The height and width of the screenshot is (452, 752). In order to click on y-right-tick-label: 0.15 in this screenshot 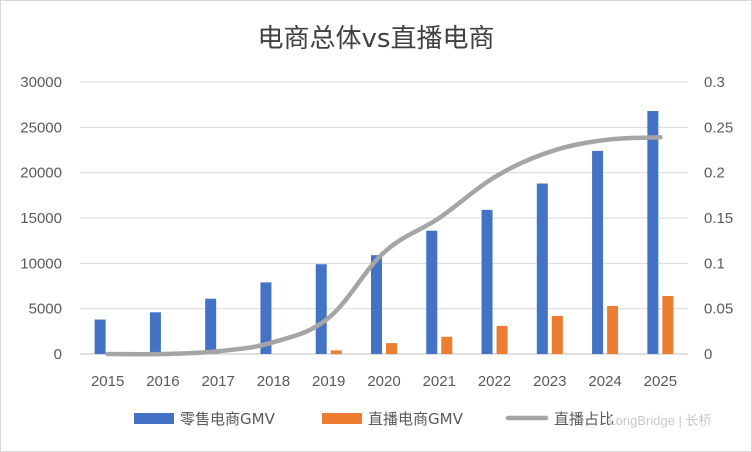, I will do `click(718, 218)`.